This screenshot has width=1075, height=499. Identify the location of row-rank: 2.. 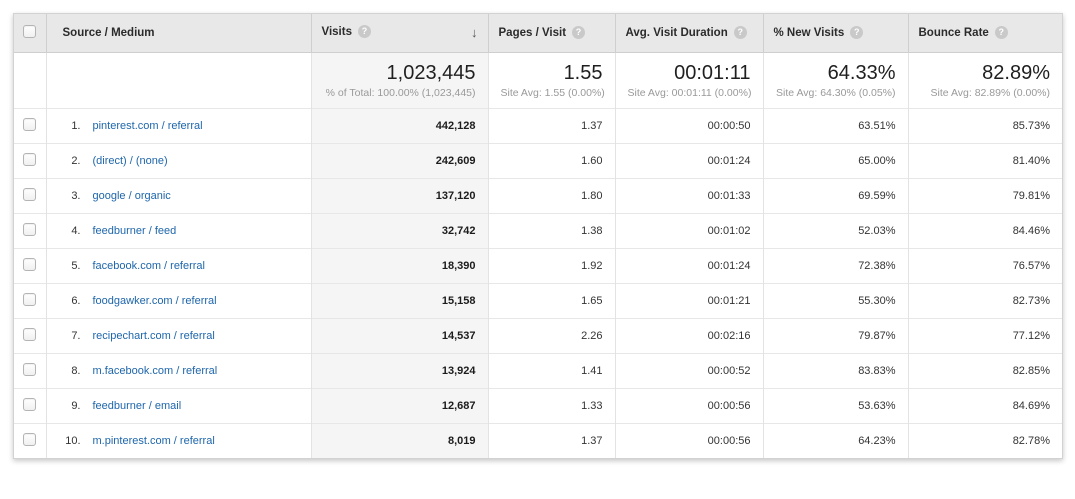
(76, 160).